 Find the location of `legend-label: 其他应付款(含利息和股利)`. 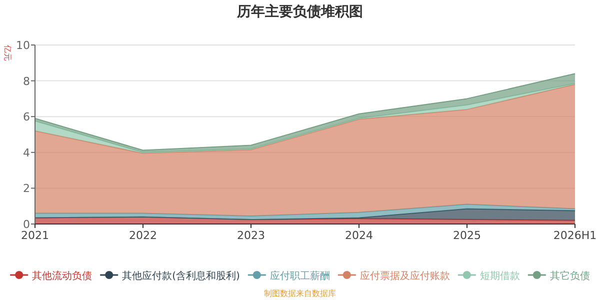

legend-label: 其他应付款(含利息和股利) is located at coordinates (181, 276).